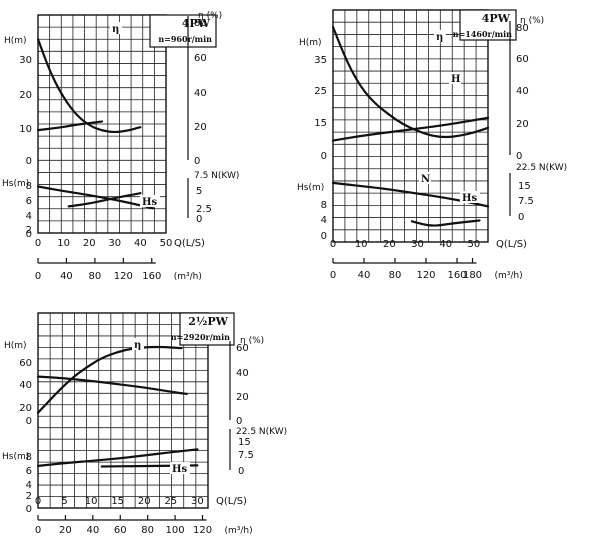 The image size is (600, 550). Describe the element at coordinates (104, 200) in the screenshot. I see `curve-hs` at that location.